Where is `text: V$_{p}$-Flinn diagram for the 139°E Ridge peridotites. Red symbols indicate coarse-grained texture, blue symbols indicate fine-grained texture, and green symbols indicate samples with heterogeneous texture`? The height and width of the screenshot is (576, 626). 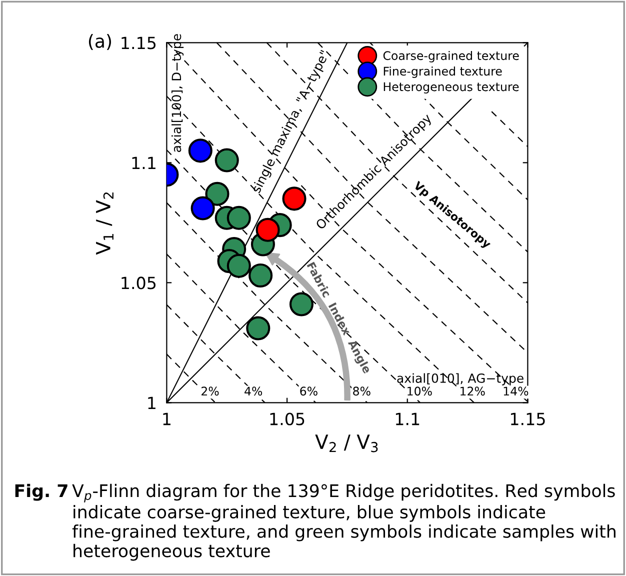 text: V$_{p}$-Flinn diagram for the 139°E Ridge peridotites. Red symbols indicate coarse-grained texture, blue symbols indicate fine-grained texture, and green symbols indicate samples with heterogeneous texture is located at coordinates (344, 522).